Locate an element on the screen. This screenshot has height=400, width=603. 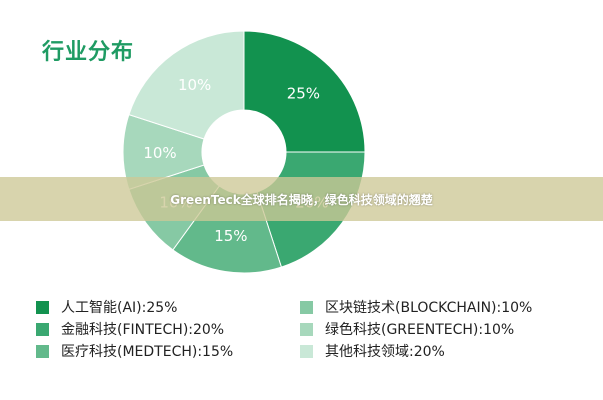
headline-banner: GreenTeck全球排名揭晓，绿色科技领域的翘楚 is located at coordinates (301, 199).